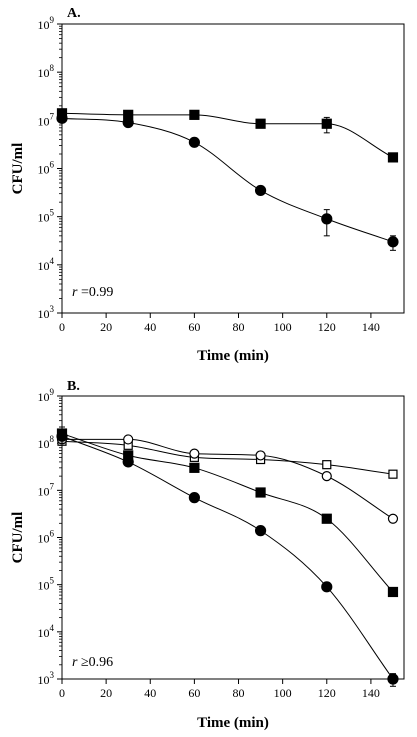 This screenshot has height=737, width=417. I want to click on correlation-annotation: r =0.99, so click(92, 292).